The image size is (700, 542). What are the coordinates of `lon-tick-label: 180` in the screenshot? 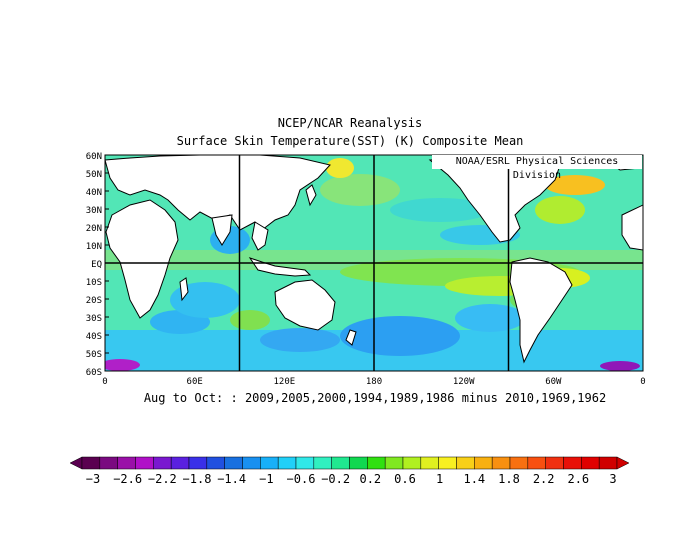 It's located at (374, 382).